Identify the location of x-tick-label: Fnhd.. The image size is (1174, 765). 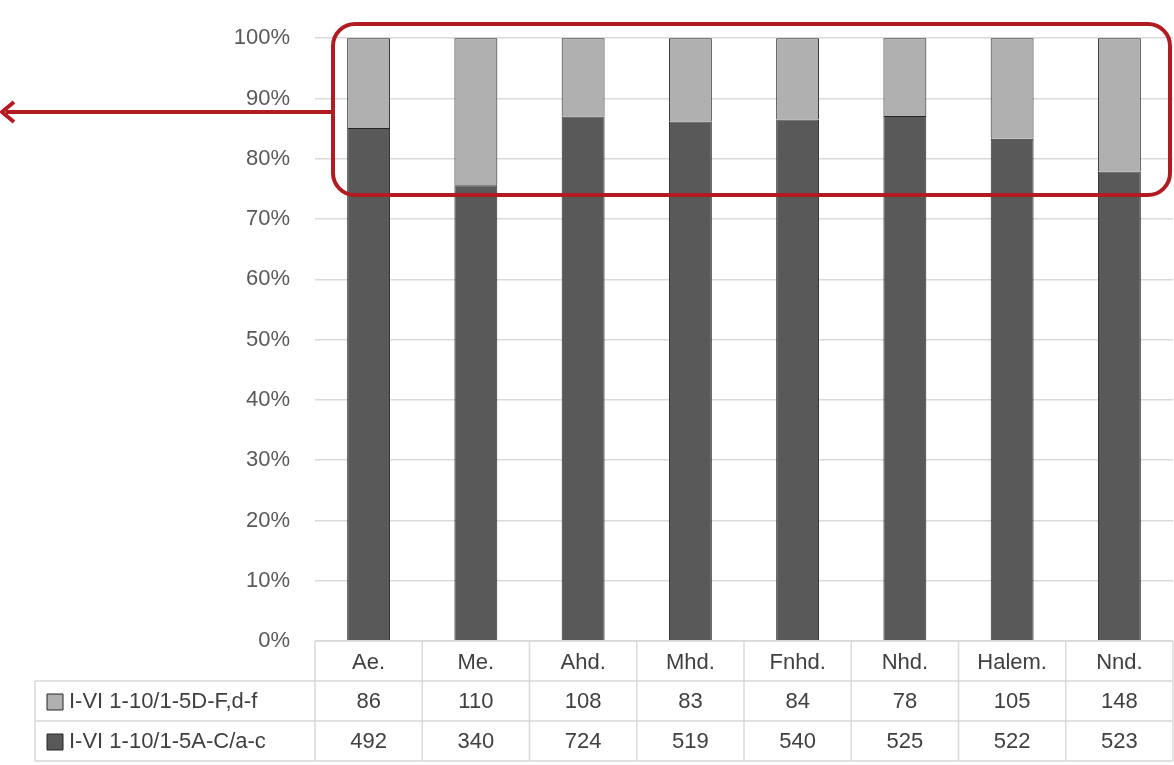
(797, 662).